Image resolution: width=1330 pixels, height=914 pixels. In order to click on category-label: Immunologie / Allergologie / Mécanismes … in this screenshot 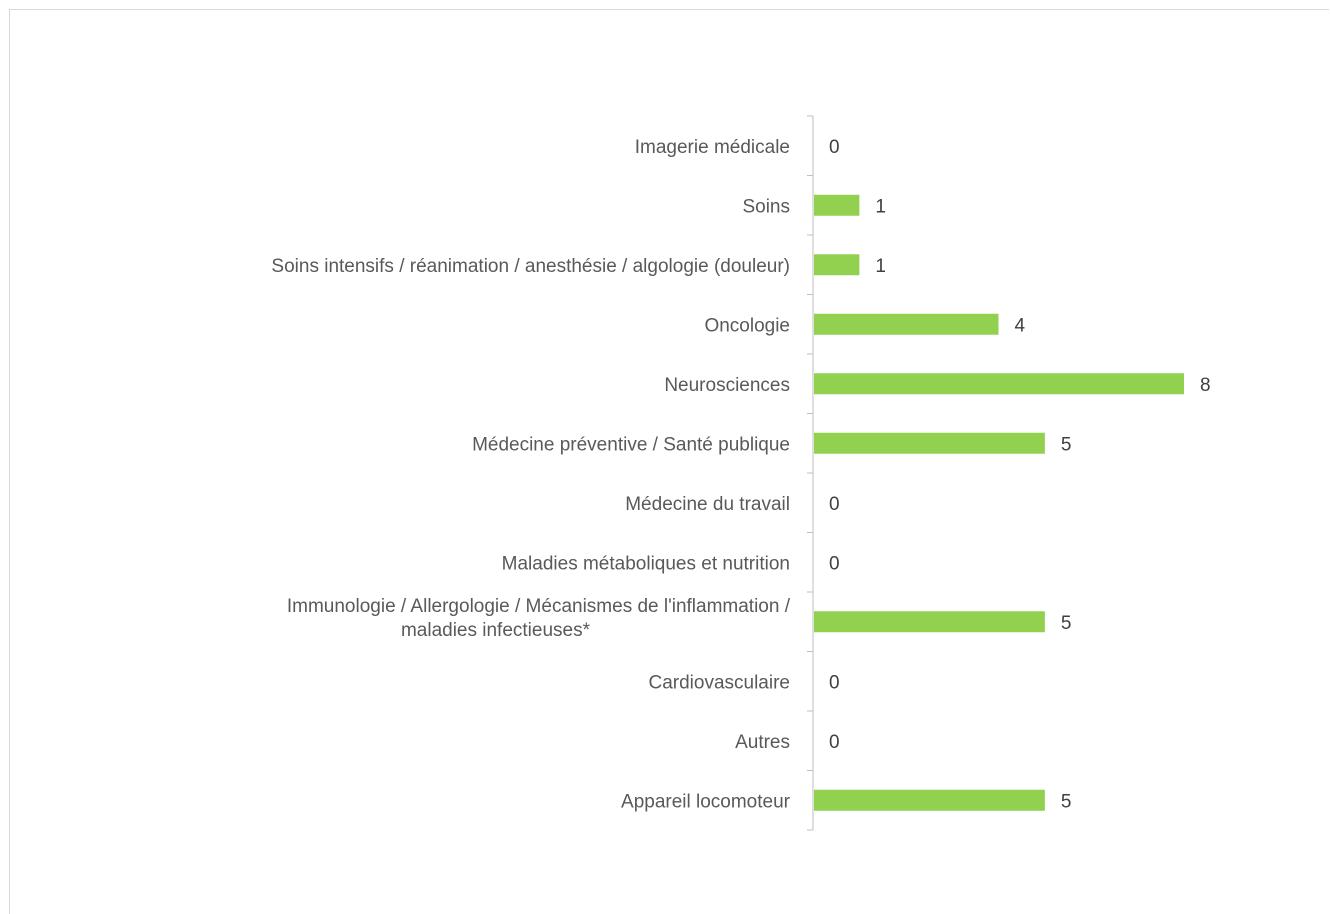, I will do `click(539, 618)`.